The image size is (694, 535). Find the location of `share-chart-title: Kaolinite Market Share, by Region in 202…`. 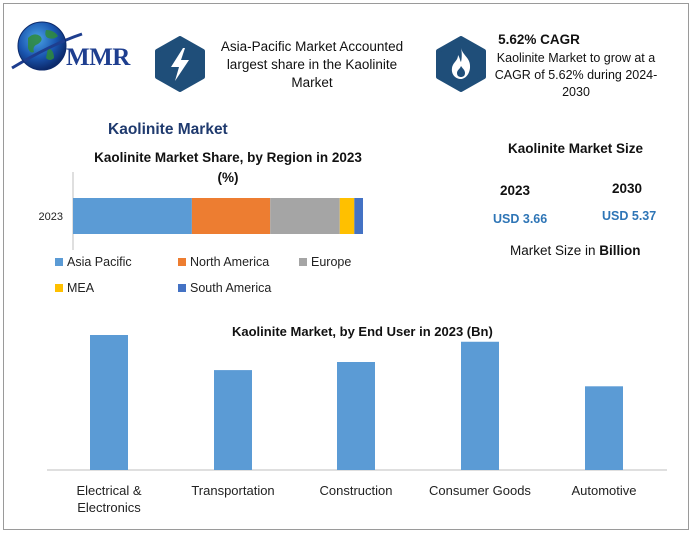

share-chart-title: Kaolinite Market Share, by Region in 202… is located at coordinates (228, 168).